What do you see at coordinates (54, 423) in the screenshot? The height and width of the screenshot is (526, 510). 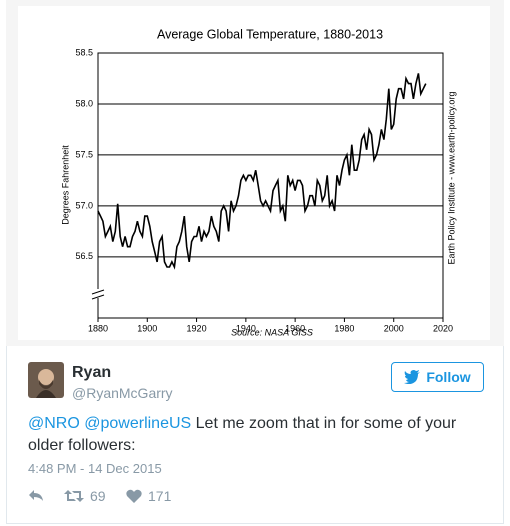 I see `mention: @NRO` at bounding box center [54, 423].